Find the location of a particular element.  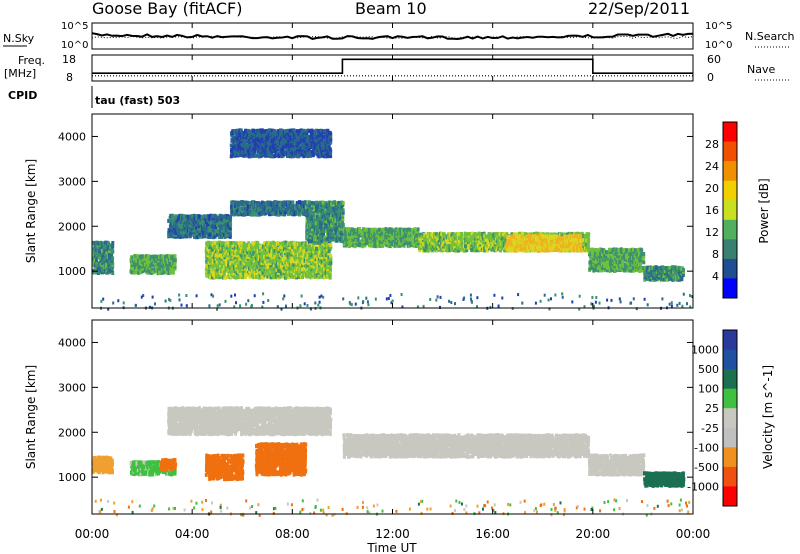

noise-sky-label: N.Sky is located at coordinates (19, 38).